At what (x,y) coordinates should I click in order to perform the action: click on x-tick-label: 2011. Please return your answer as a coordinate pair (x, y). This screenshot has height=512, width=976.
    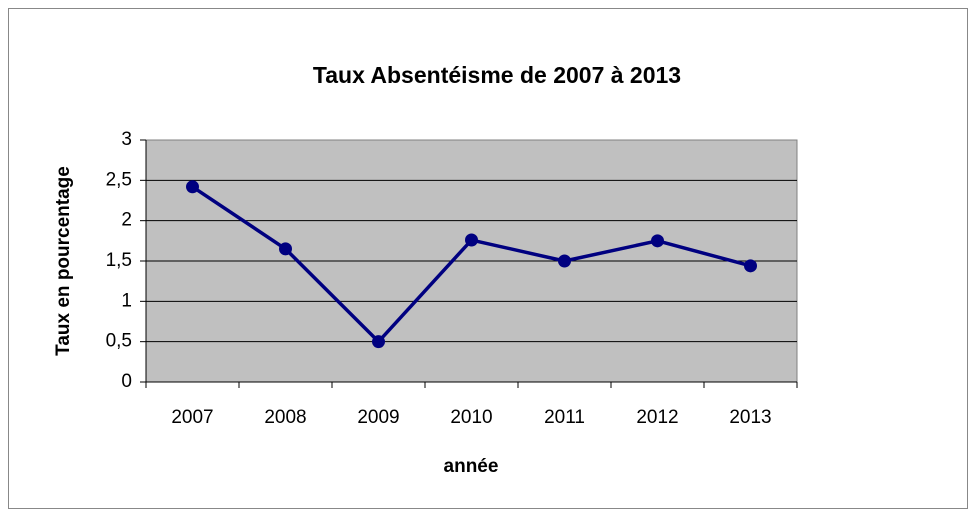
    Looking at the image, I should click on (564, 417).